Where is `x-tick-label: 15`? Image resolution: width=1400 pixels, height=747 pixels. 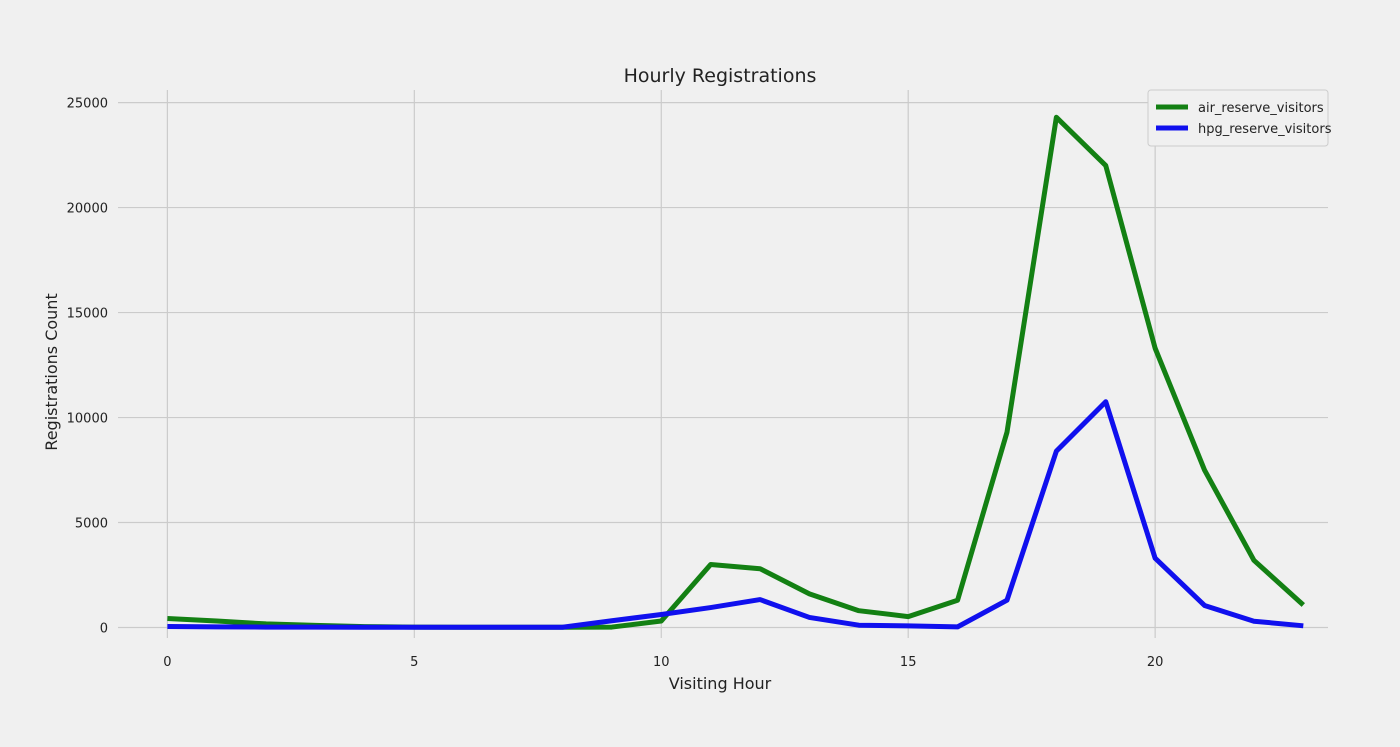 x-tick-label: 15 is located at coordinates (908, 662).